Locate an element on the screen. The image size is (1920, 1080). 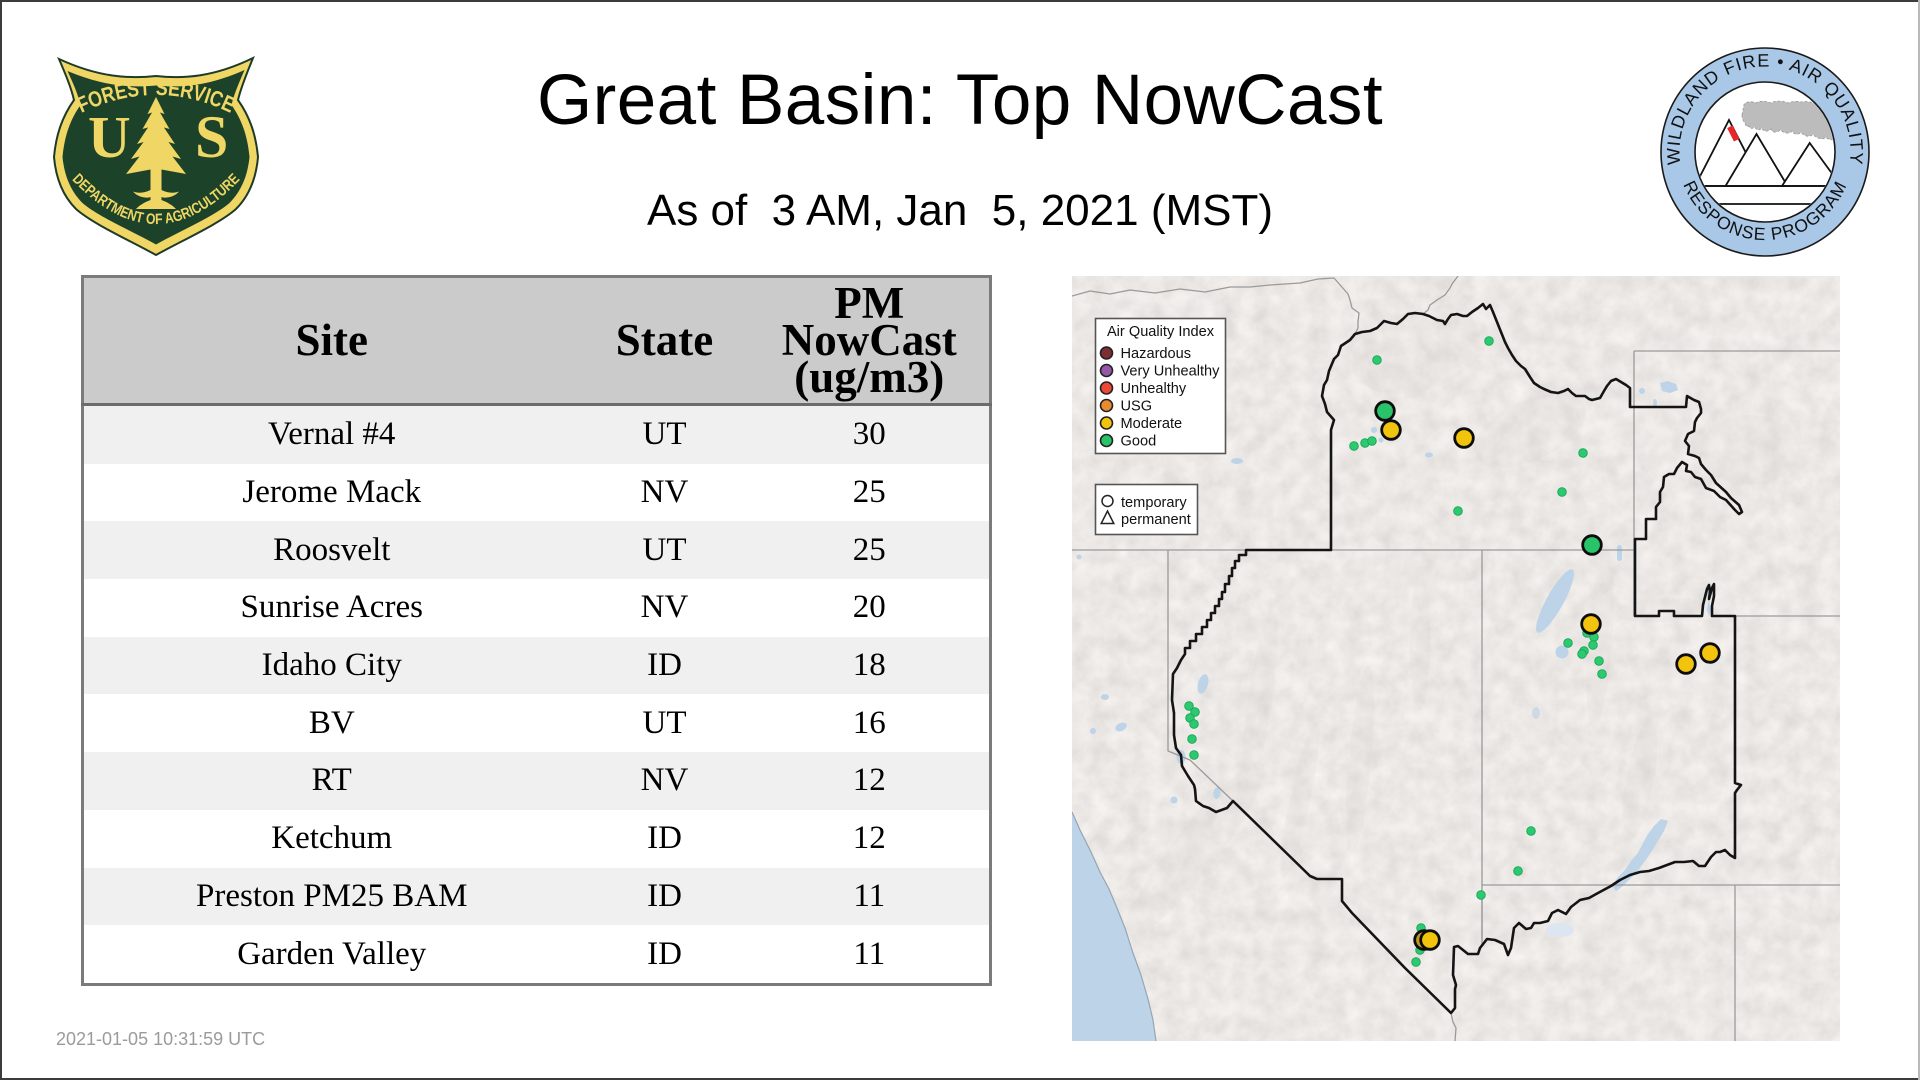
svg-text: Hazardous is located at coordinates (1156, 354).